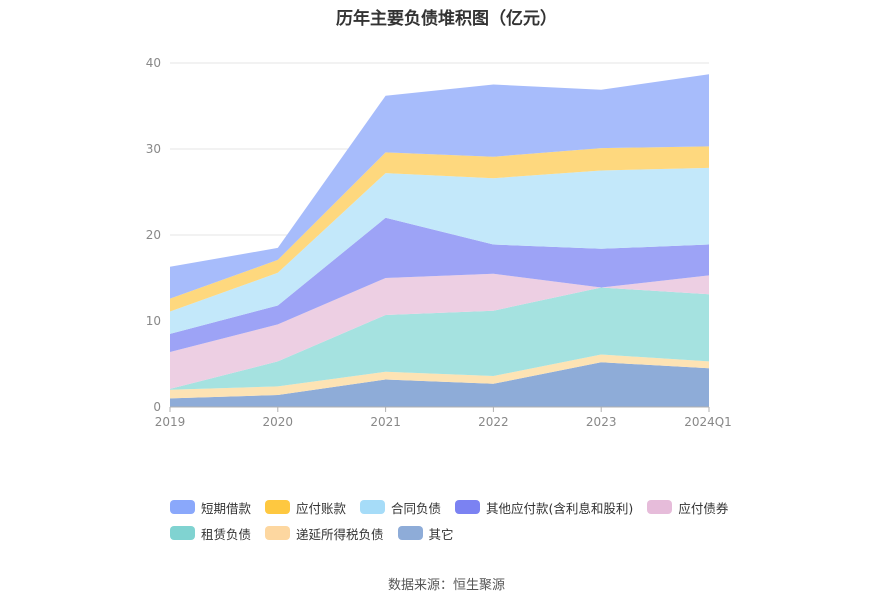 The image size is (893, 603). What do you see at coordinates (153, 235) in the screenshot?
I see `y-tick-label: 20` at bounding box center [153, 235].